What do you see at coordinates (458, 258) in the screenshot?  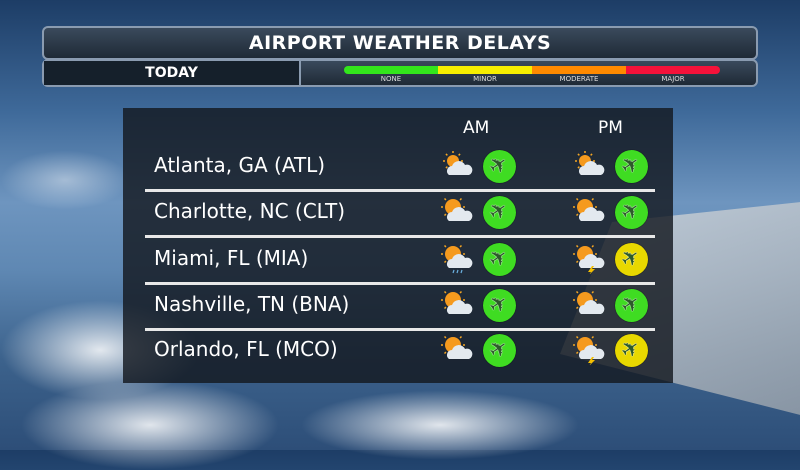 I see `showers-icon` at bounding box center [458, 258].